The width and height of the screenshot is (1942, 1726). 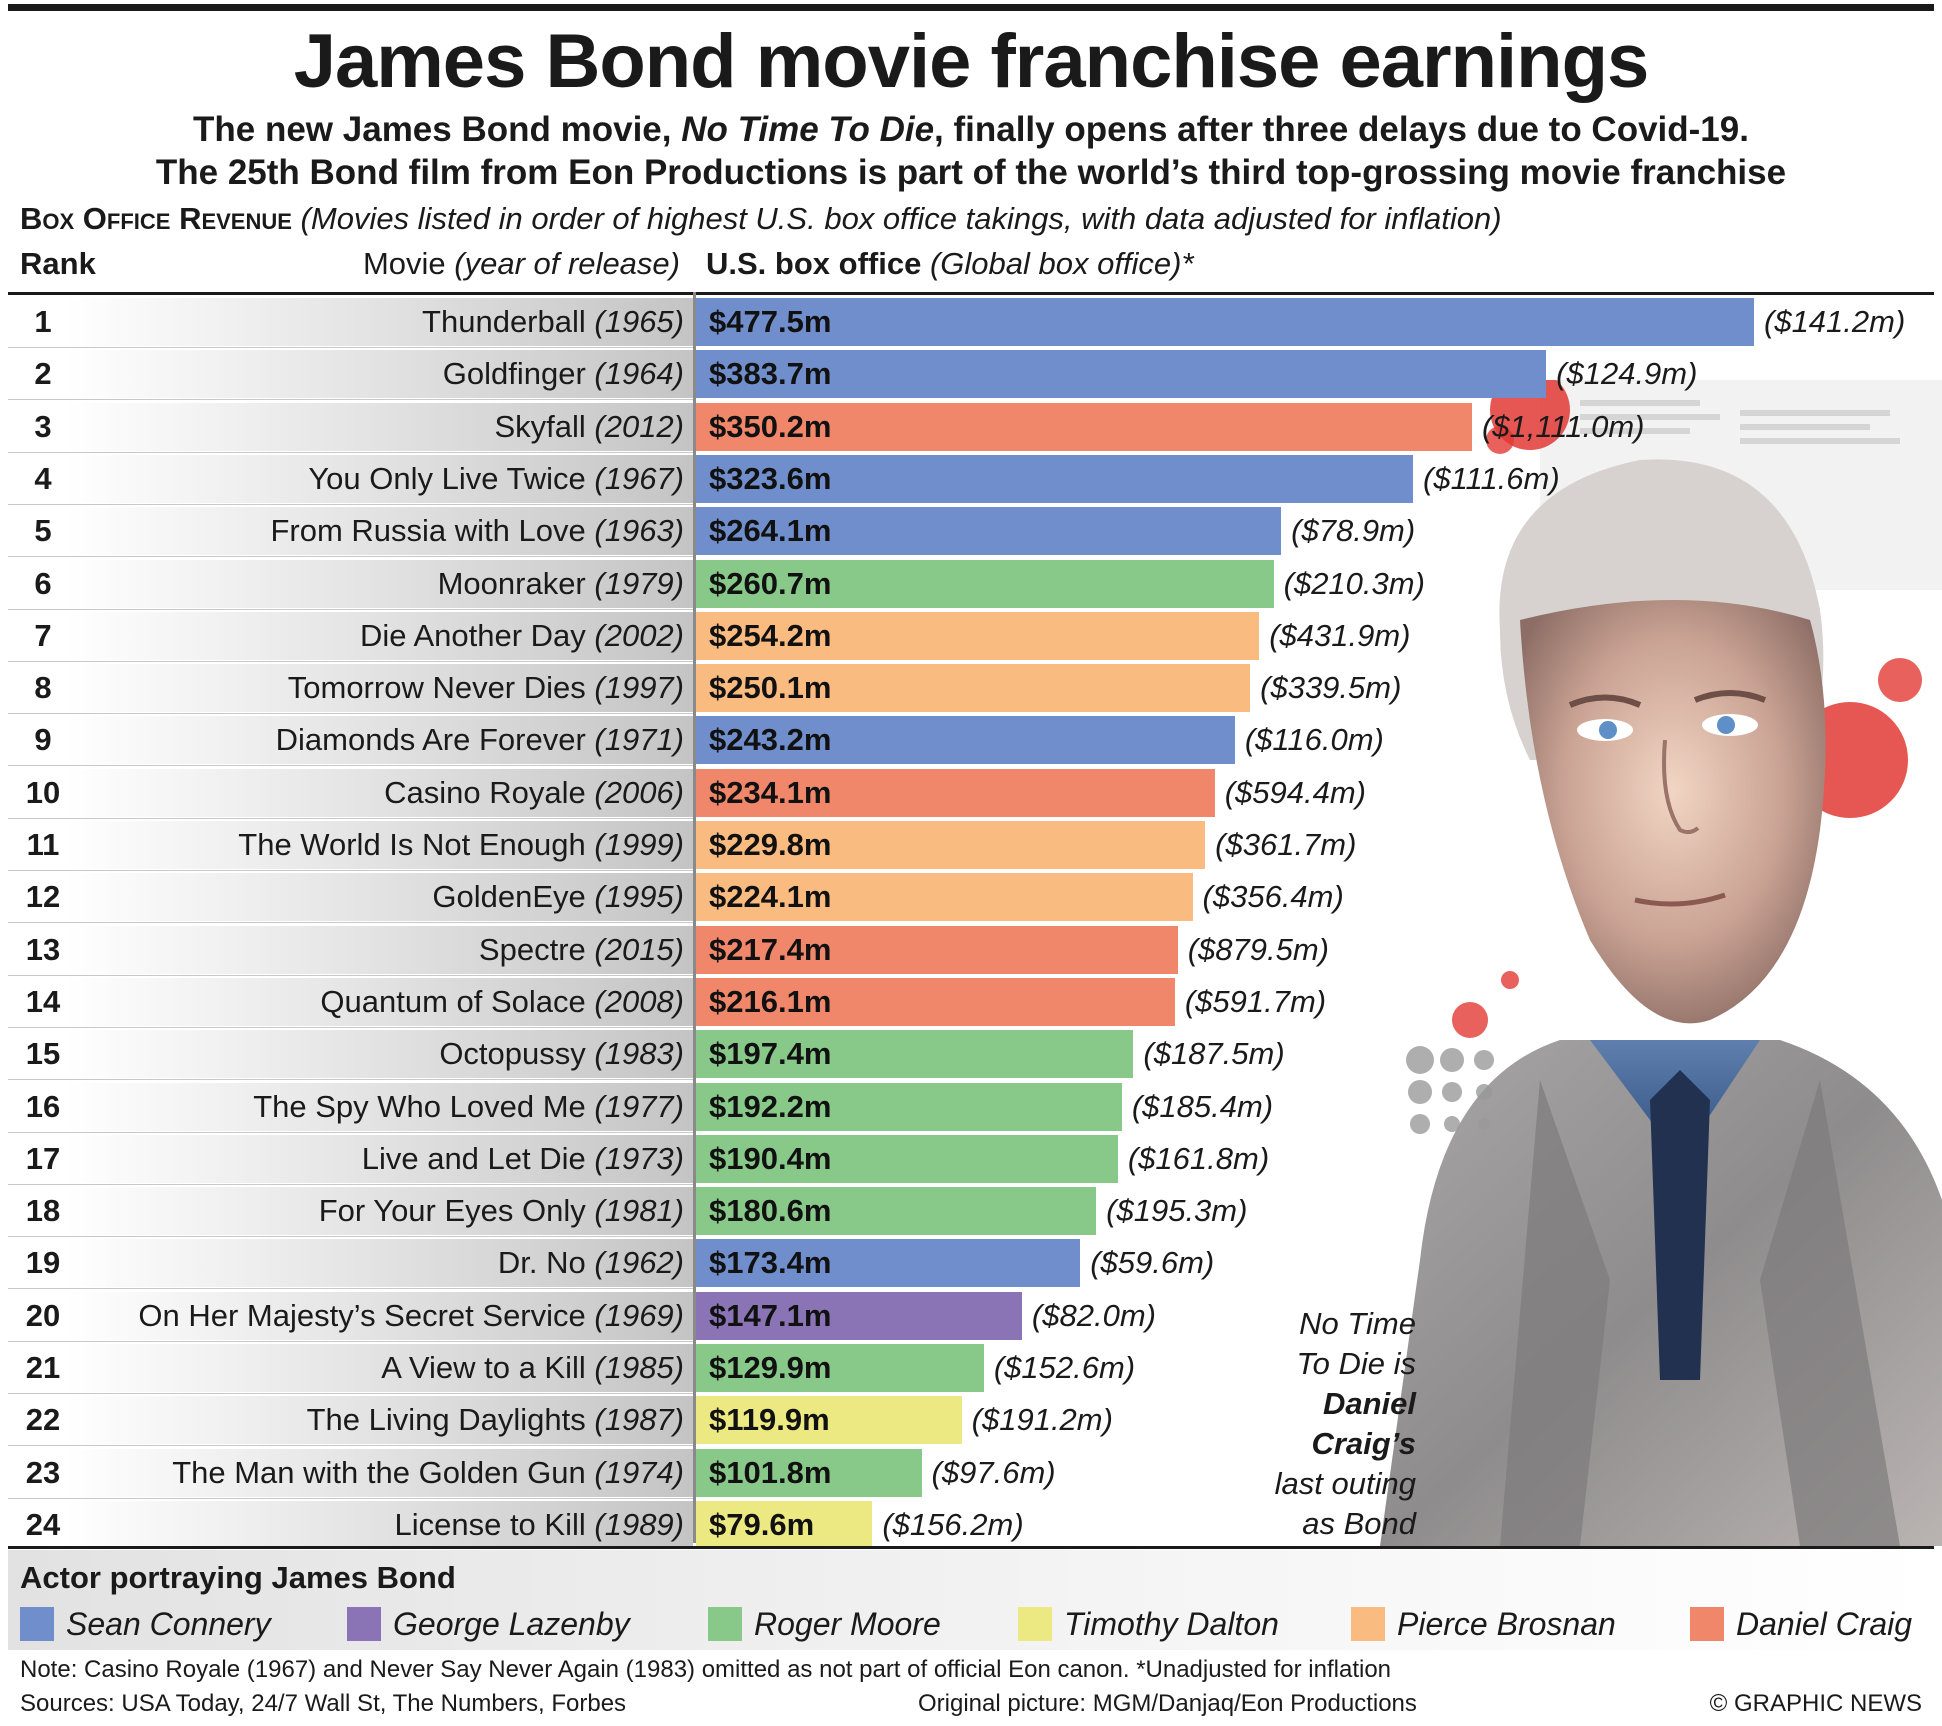 What do you see at coordinates (639, 1158) in the screenshot?
I see `movie-year: (1973)` at bounding box center [639, 1158].